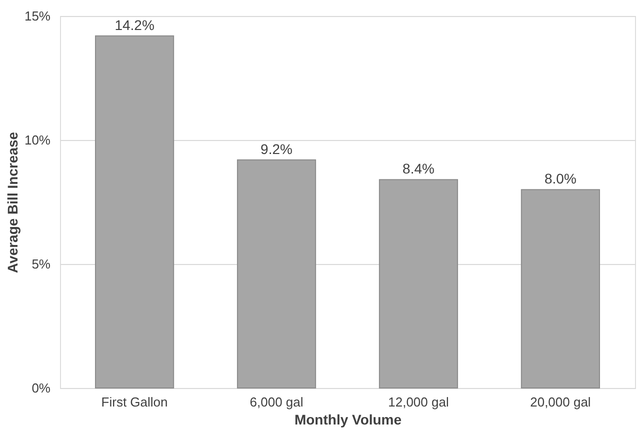  I want to click on data-label: 9.2%, so click(276, 148).